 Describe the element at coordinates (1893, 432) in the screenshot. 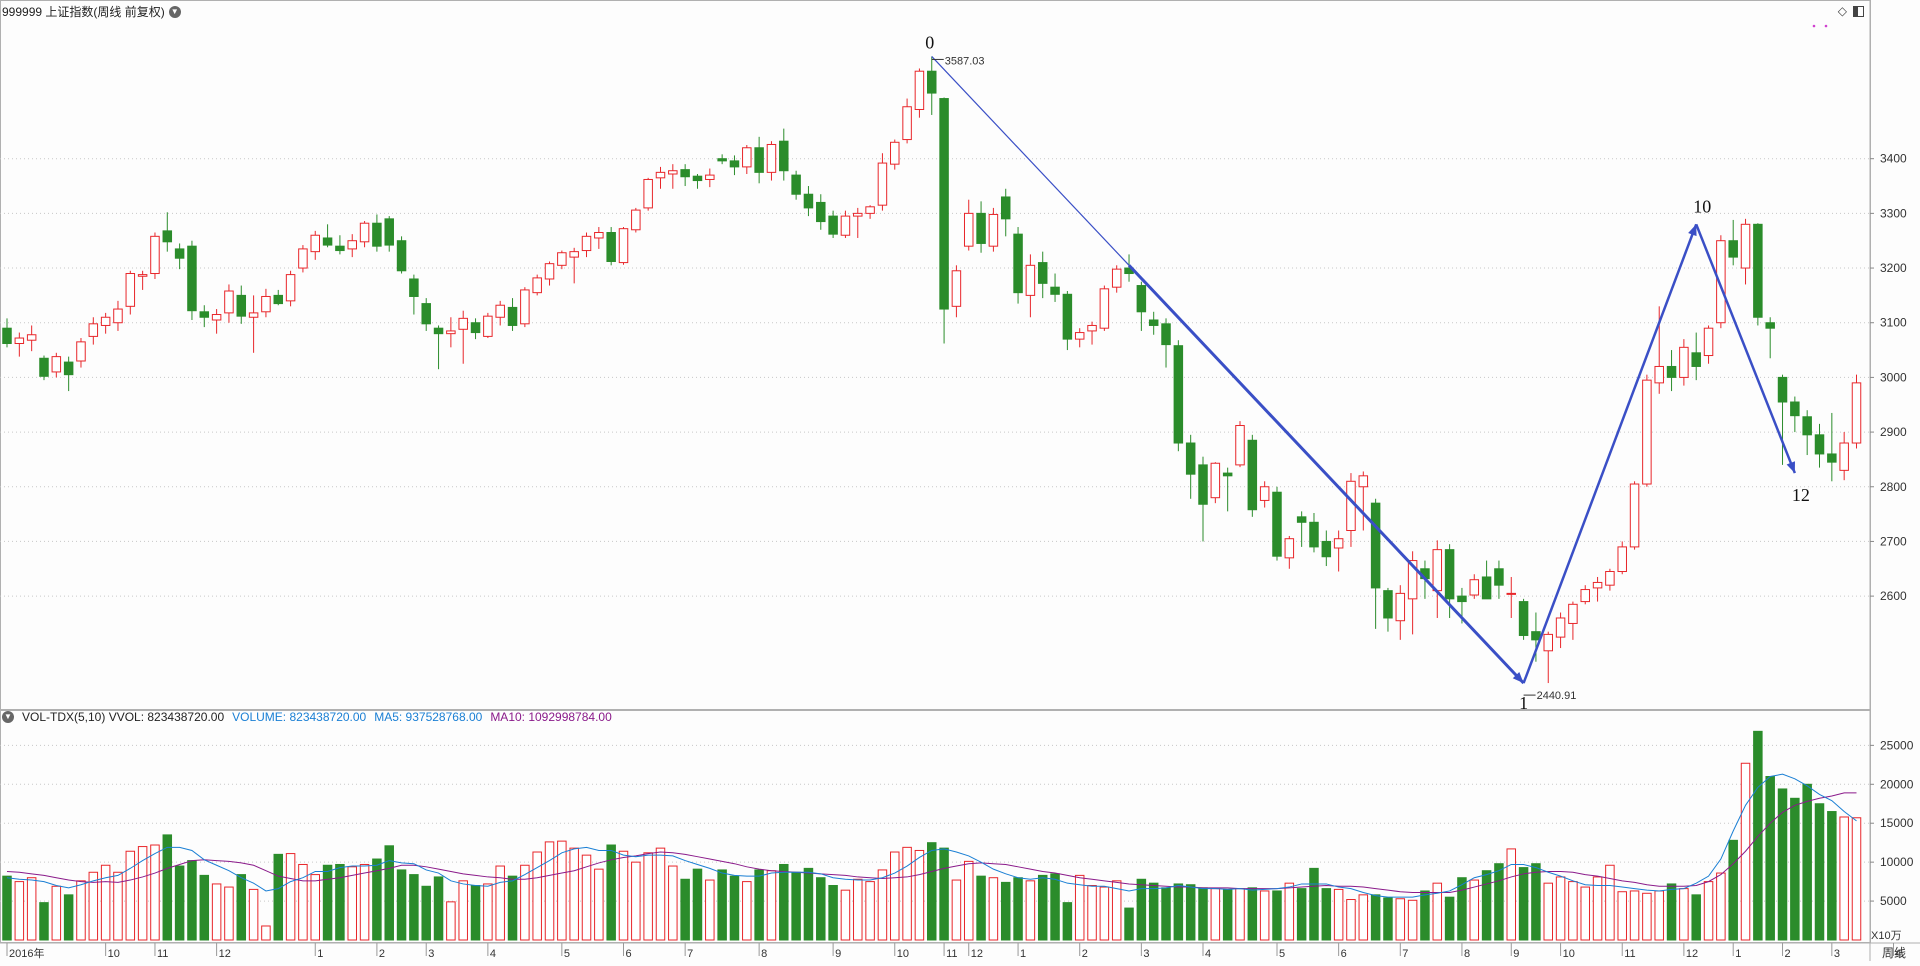

I see `price-tick-label: 2900` at that location.